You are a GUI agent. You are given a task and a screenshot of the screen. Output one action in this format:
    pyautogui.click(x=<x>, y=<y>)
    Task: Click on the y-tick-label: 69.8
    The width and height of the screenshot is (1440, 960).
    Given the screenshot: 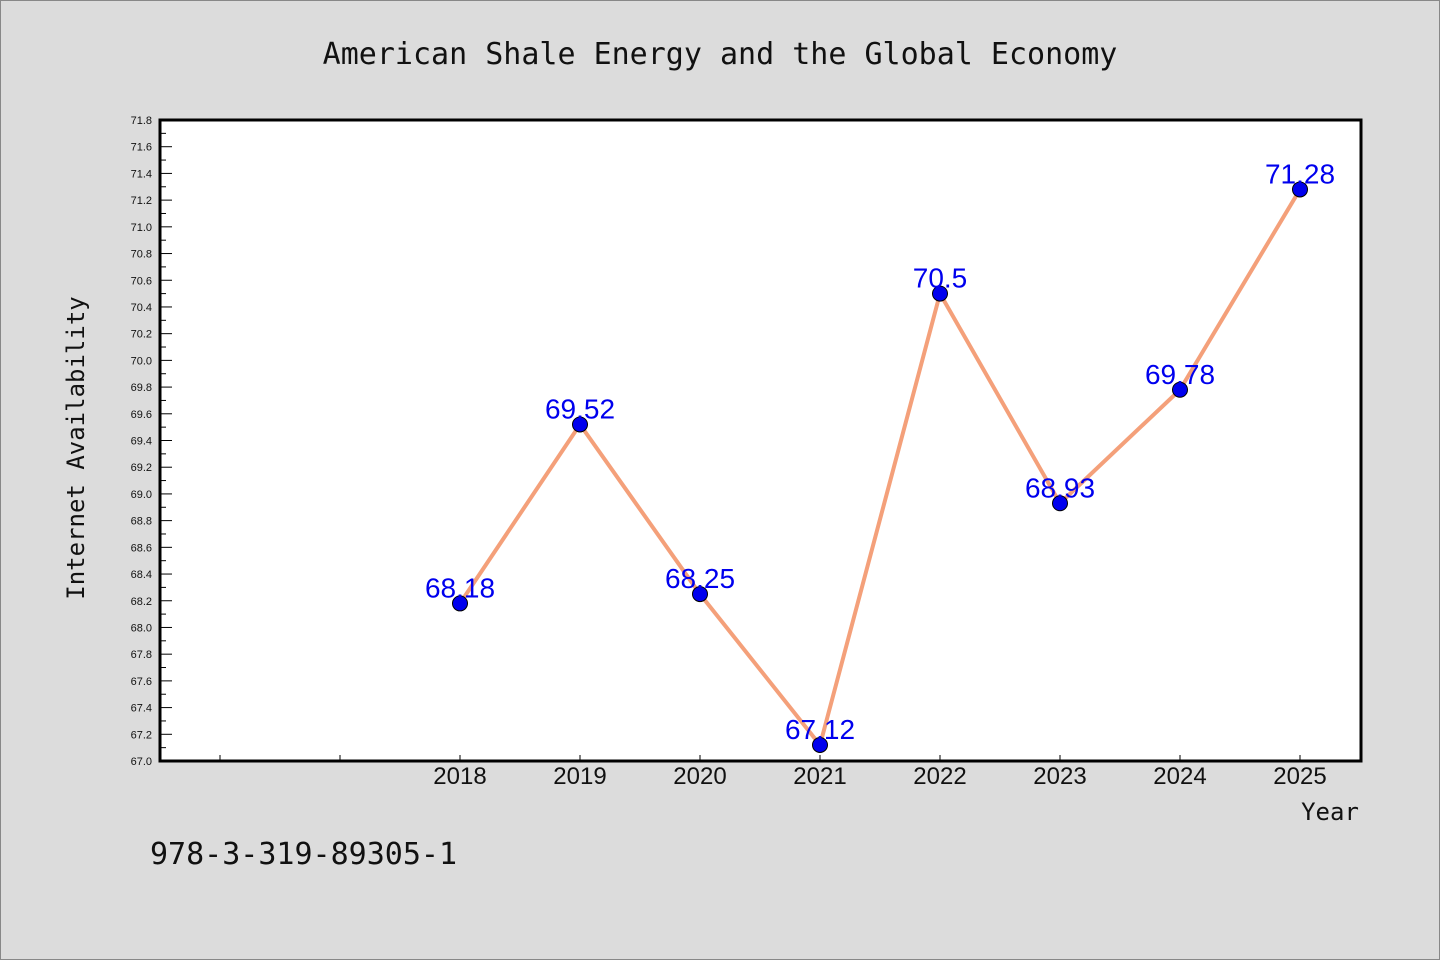 What is the action you would take?
    pyautogui.click(x=141, y=388)
    